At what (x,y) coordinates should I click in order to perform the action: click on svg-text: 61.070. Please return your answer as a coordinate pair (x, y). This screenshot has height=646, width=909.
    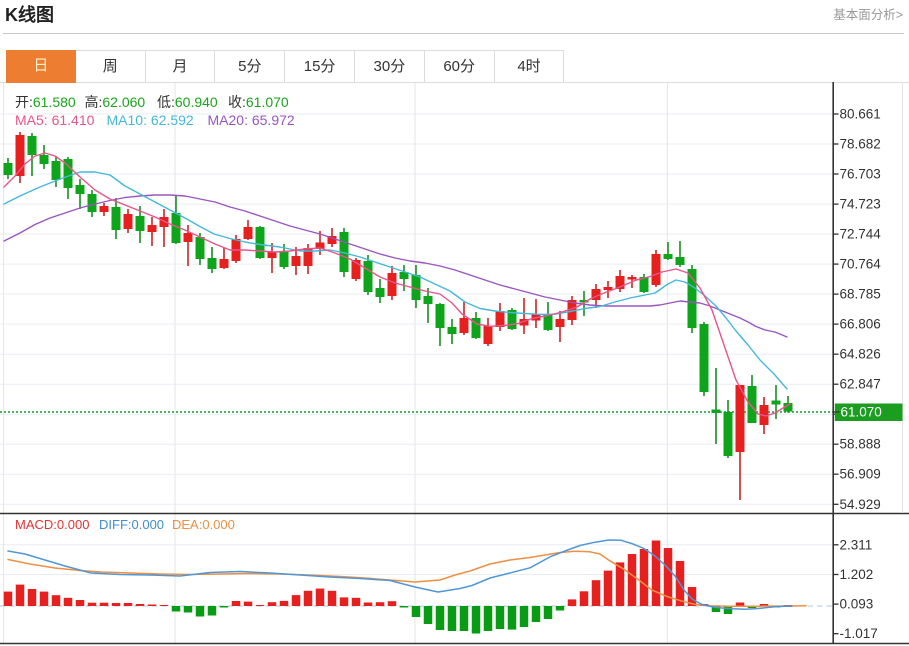
    Looking at the image, I should click on (861, 412).